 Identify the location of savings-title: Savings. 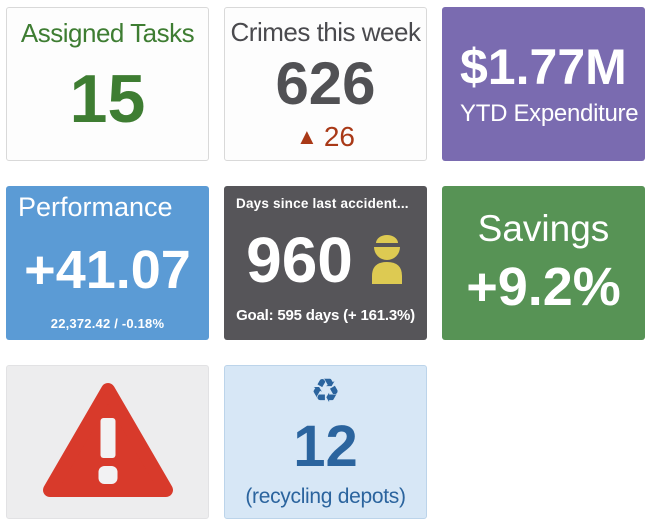
(543, 228).